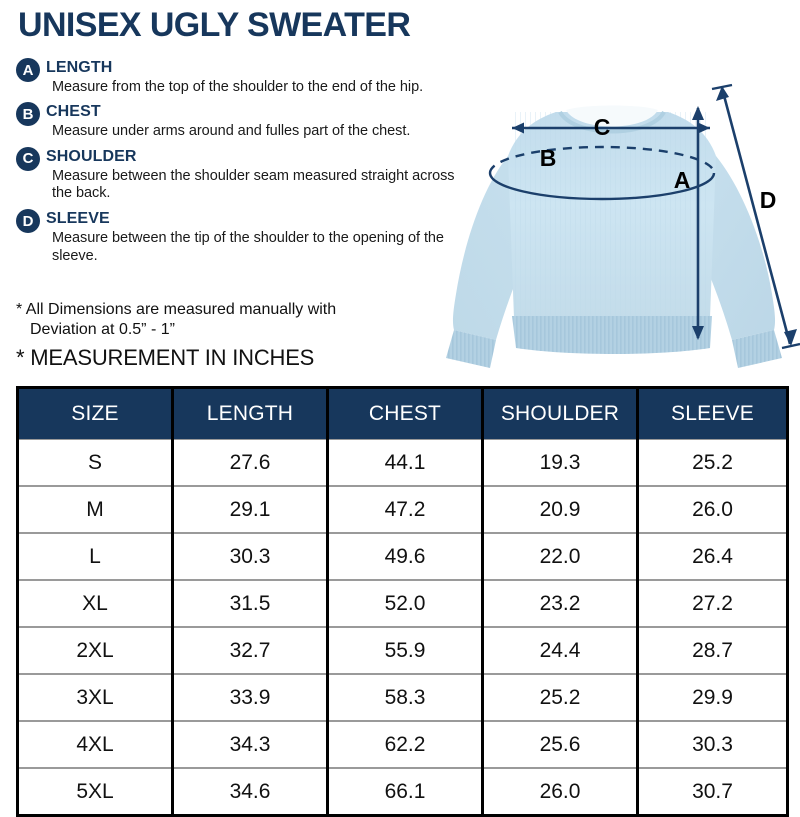 The image size is (800, 817). What do you see at coordinates (405, 463) in the screenshot?
I see `cell-chest: 44.1` at bounding box center [405, 463].